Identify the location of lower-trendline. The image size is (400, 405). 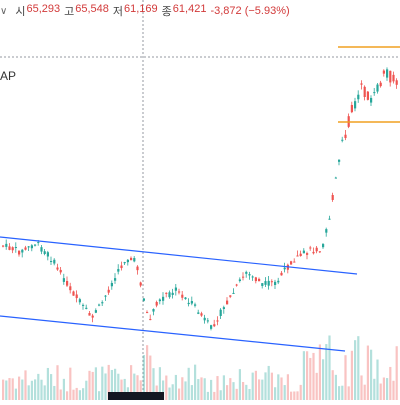
(173, 333).